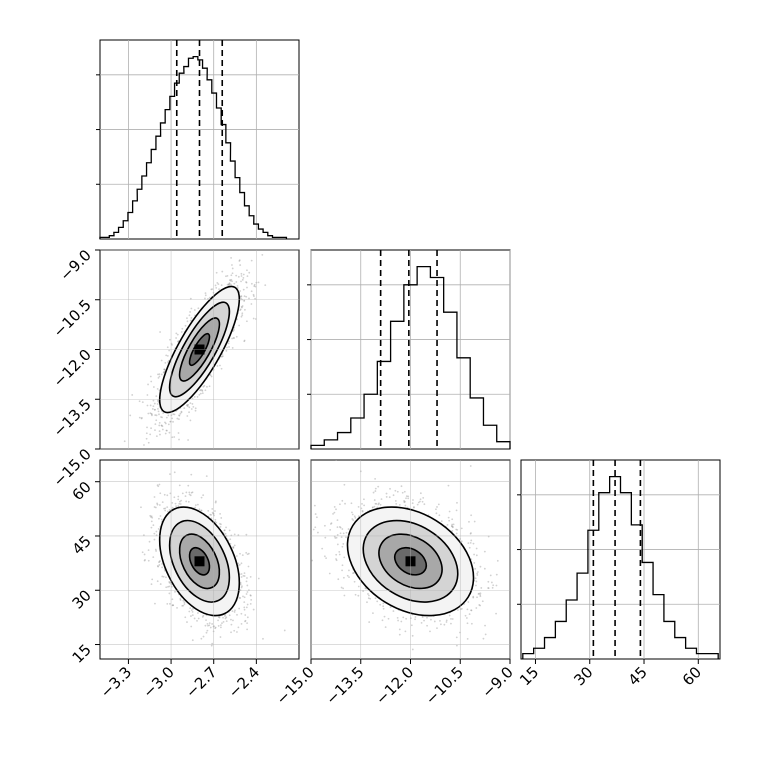 The image size is (760, 760). Describe the element at coordinates (583, 676) in the screenshot. I see `x-tick-label: 30` at that location.